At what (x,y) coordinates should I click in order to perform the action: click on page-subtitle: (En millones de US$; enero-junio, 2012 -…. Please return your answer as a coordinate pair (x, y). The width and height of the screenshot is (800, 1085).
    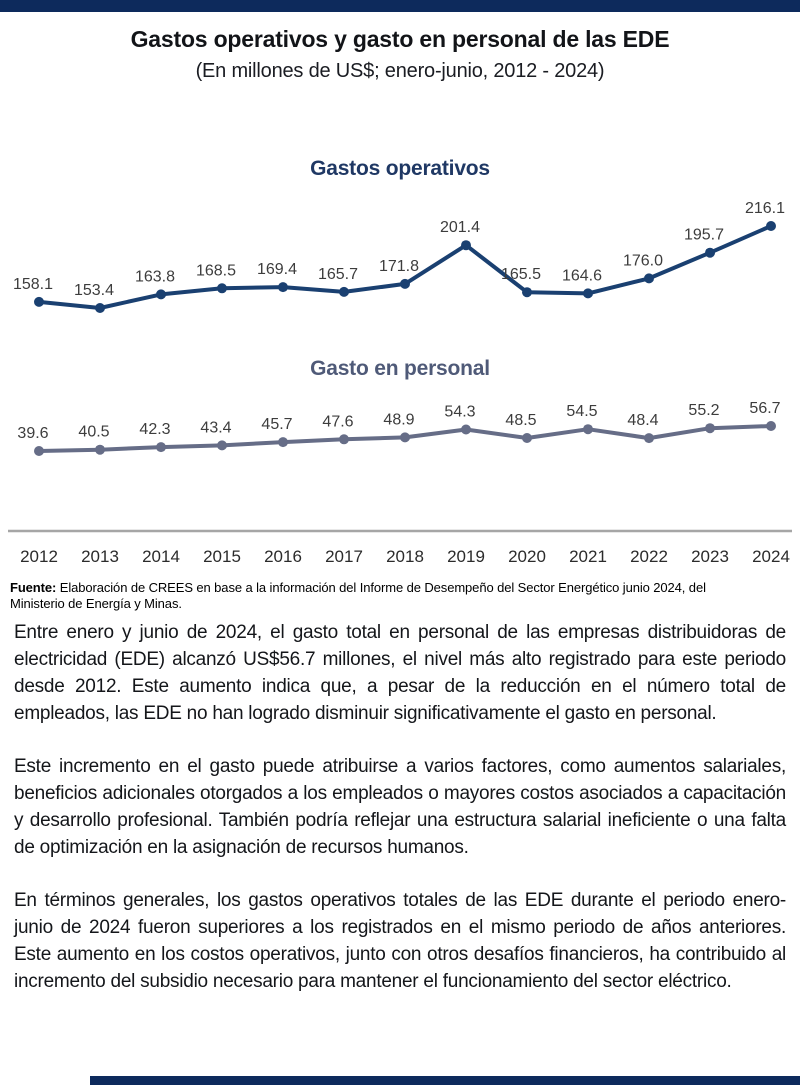
    Looking at the image, I should click on (400, 71).